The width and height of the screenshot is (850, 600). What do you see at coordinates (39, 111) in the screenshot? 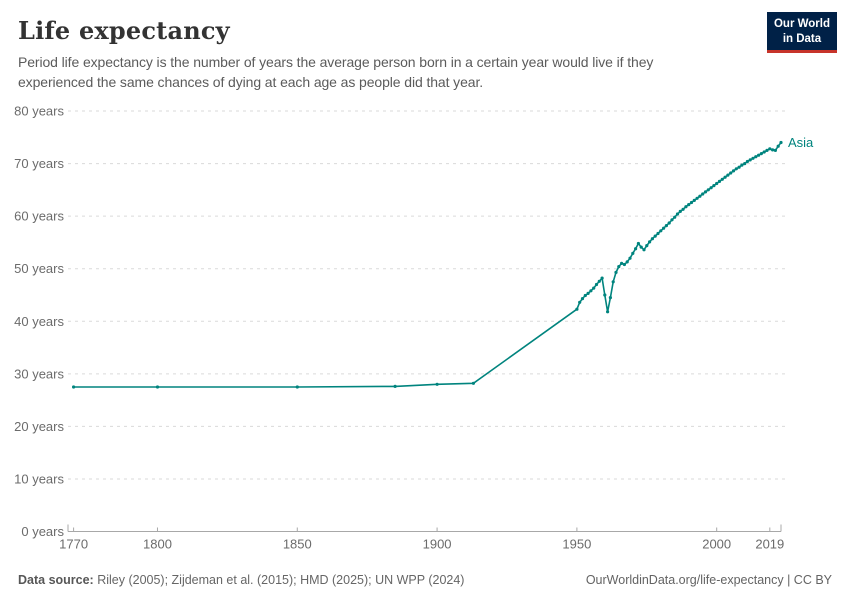
I see `y-axis-tick-label: 80 years` at bounding box center [39, 111].